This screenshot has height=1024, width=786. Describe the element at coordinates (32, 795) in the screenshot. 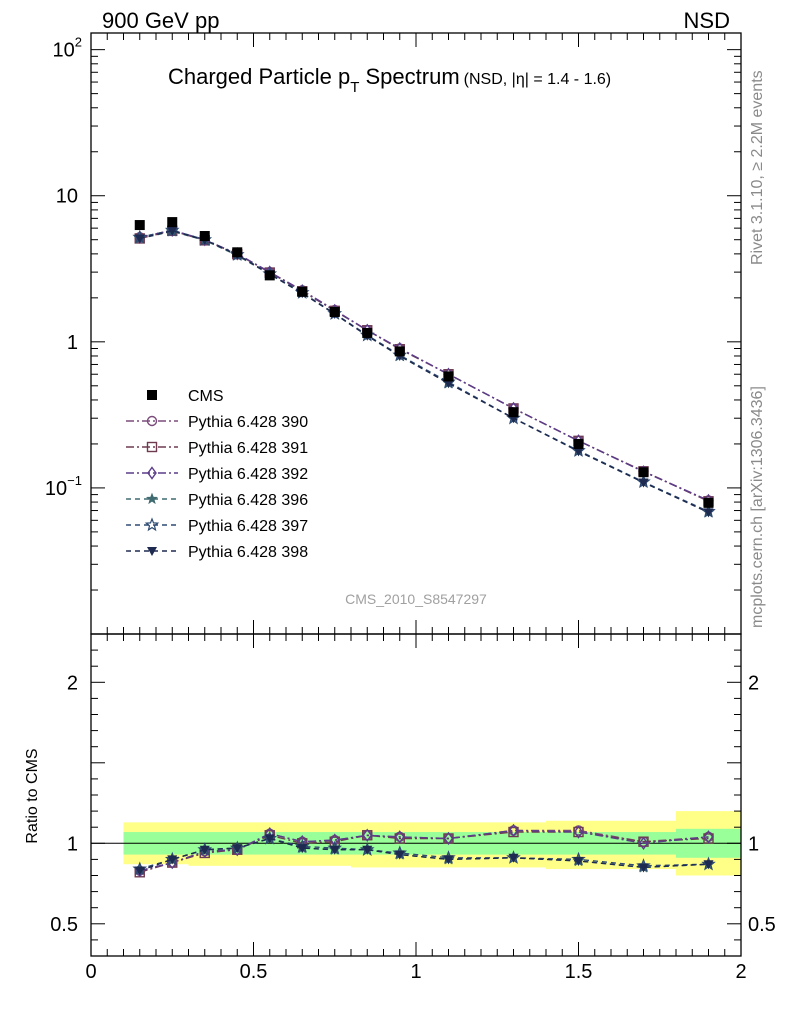

I see `ratio-y-axis-label: Ratio to CMS` at that location.